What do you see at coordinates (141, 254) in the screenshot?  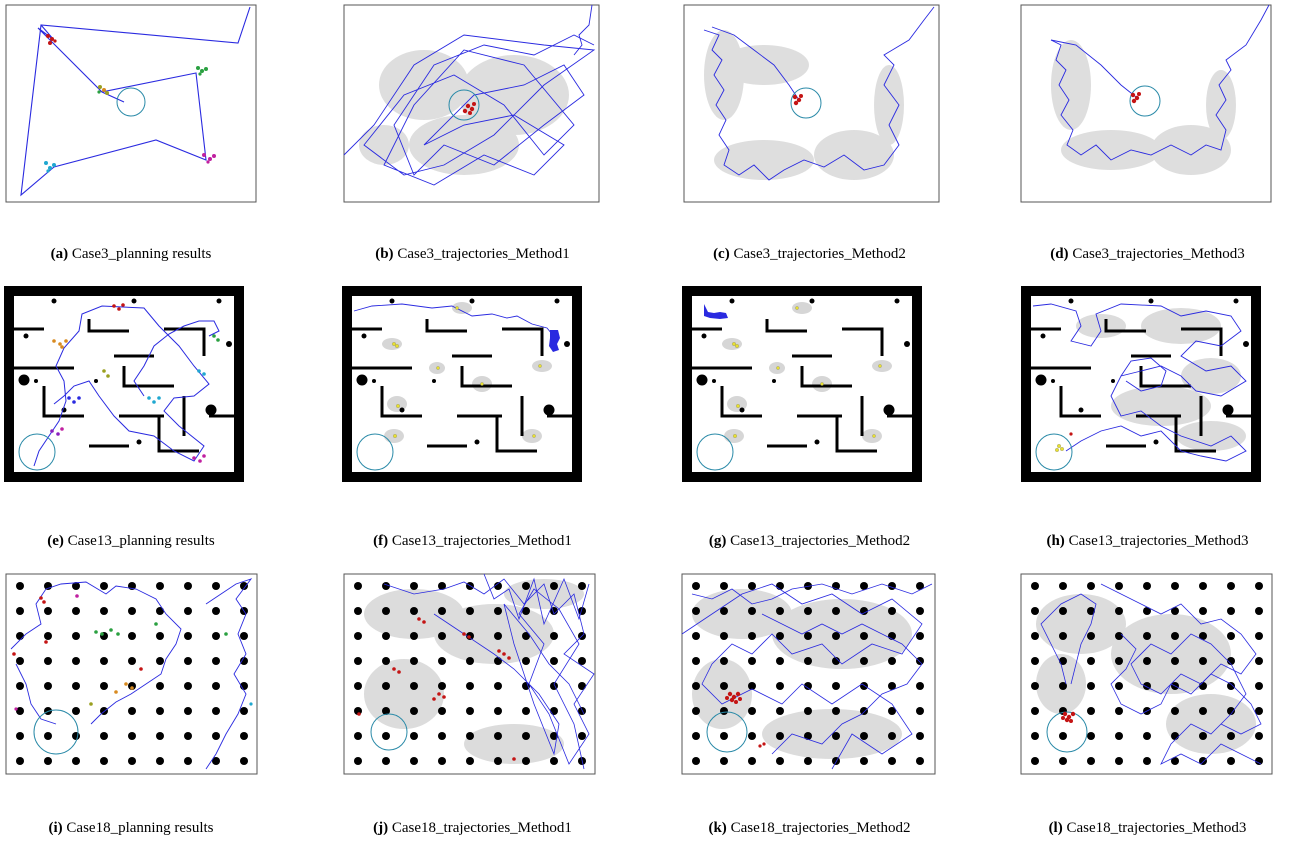 I see `caption-text: Case3_planning results` at bounding box center [141, 254].